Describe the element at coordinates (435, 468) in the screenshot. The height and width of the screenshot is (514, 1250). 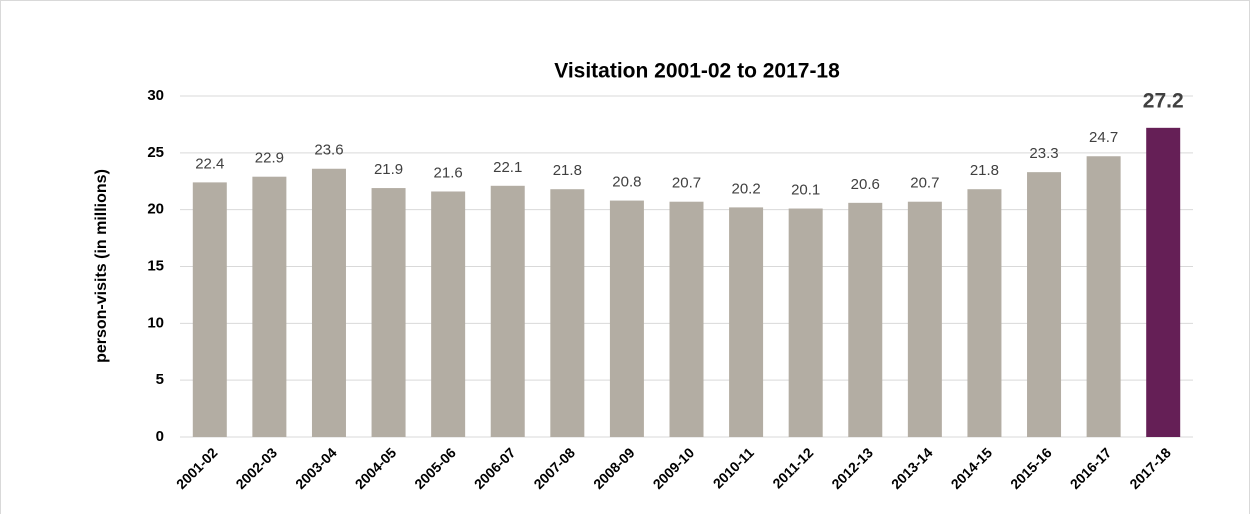
I see `x-tick-label: 2005-06` at that location.